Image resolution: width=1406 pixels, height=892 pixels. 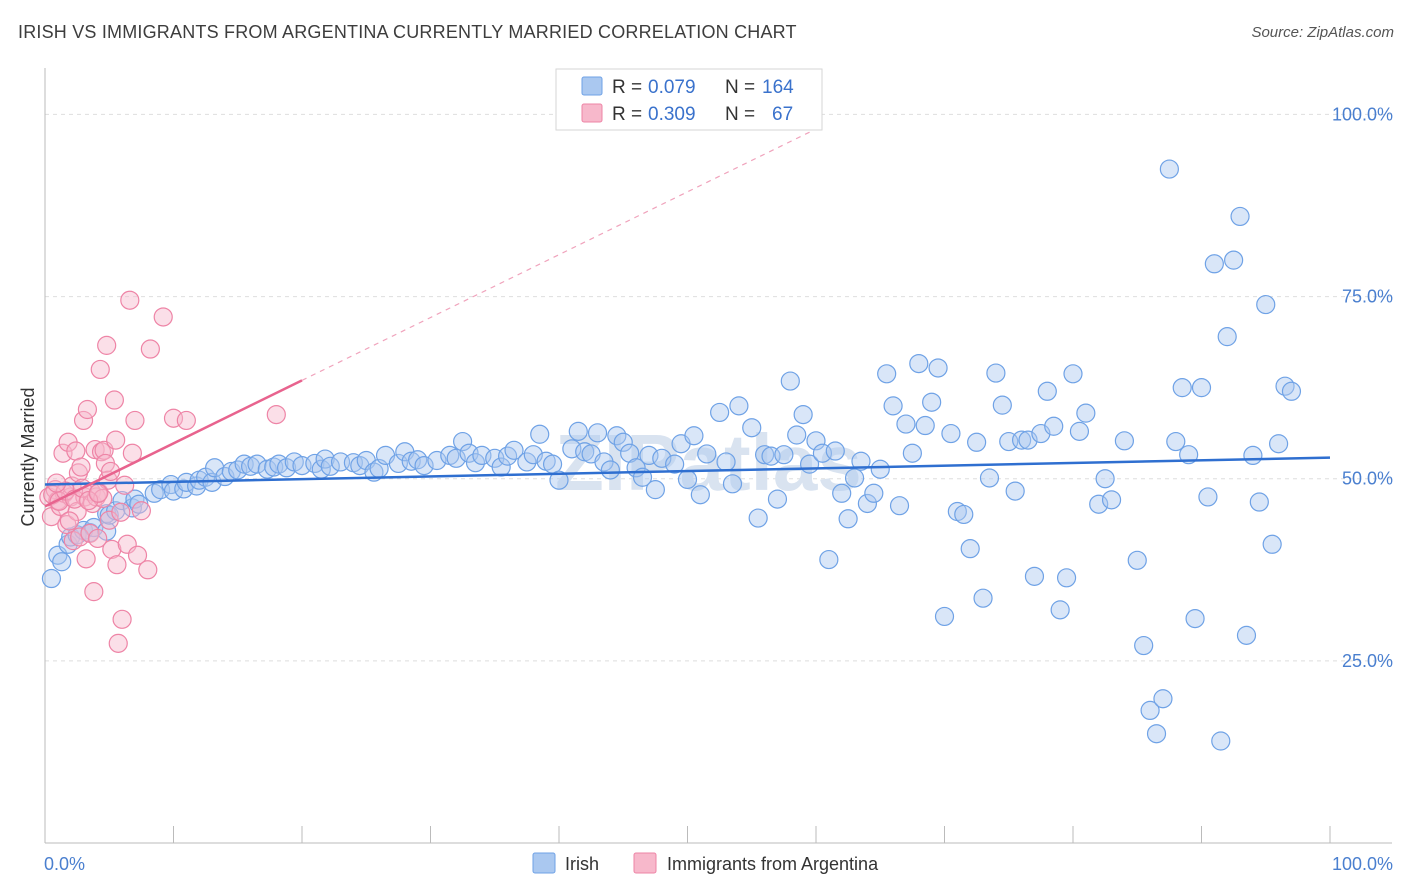 I want to click on argentina-trend-line, so click(x=173, y=443).